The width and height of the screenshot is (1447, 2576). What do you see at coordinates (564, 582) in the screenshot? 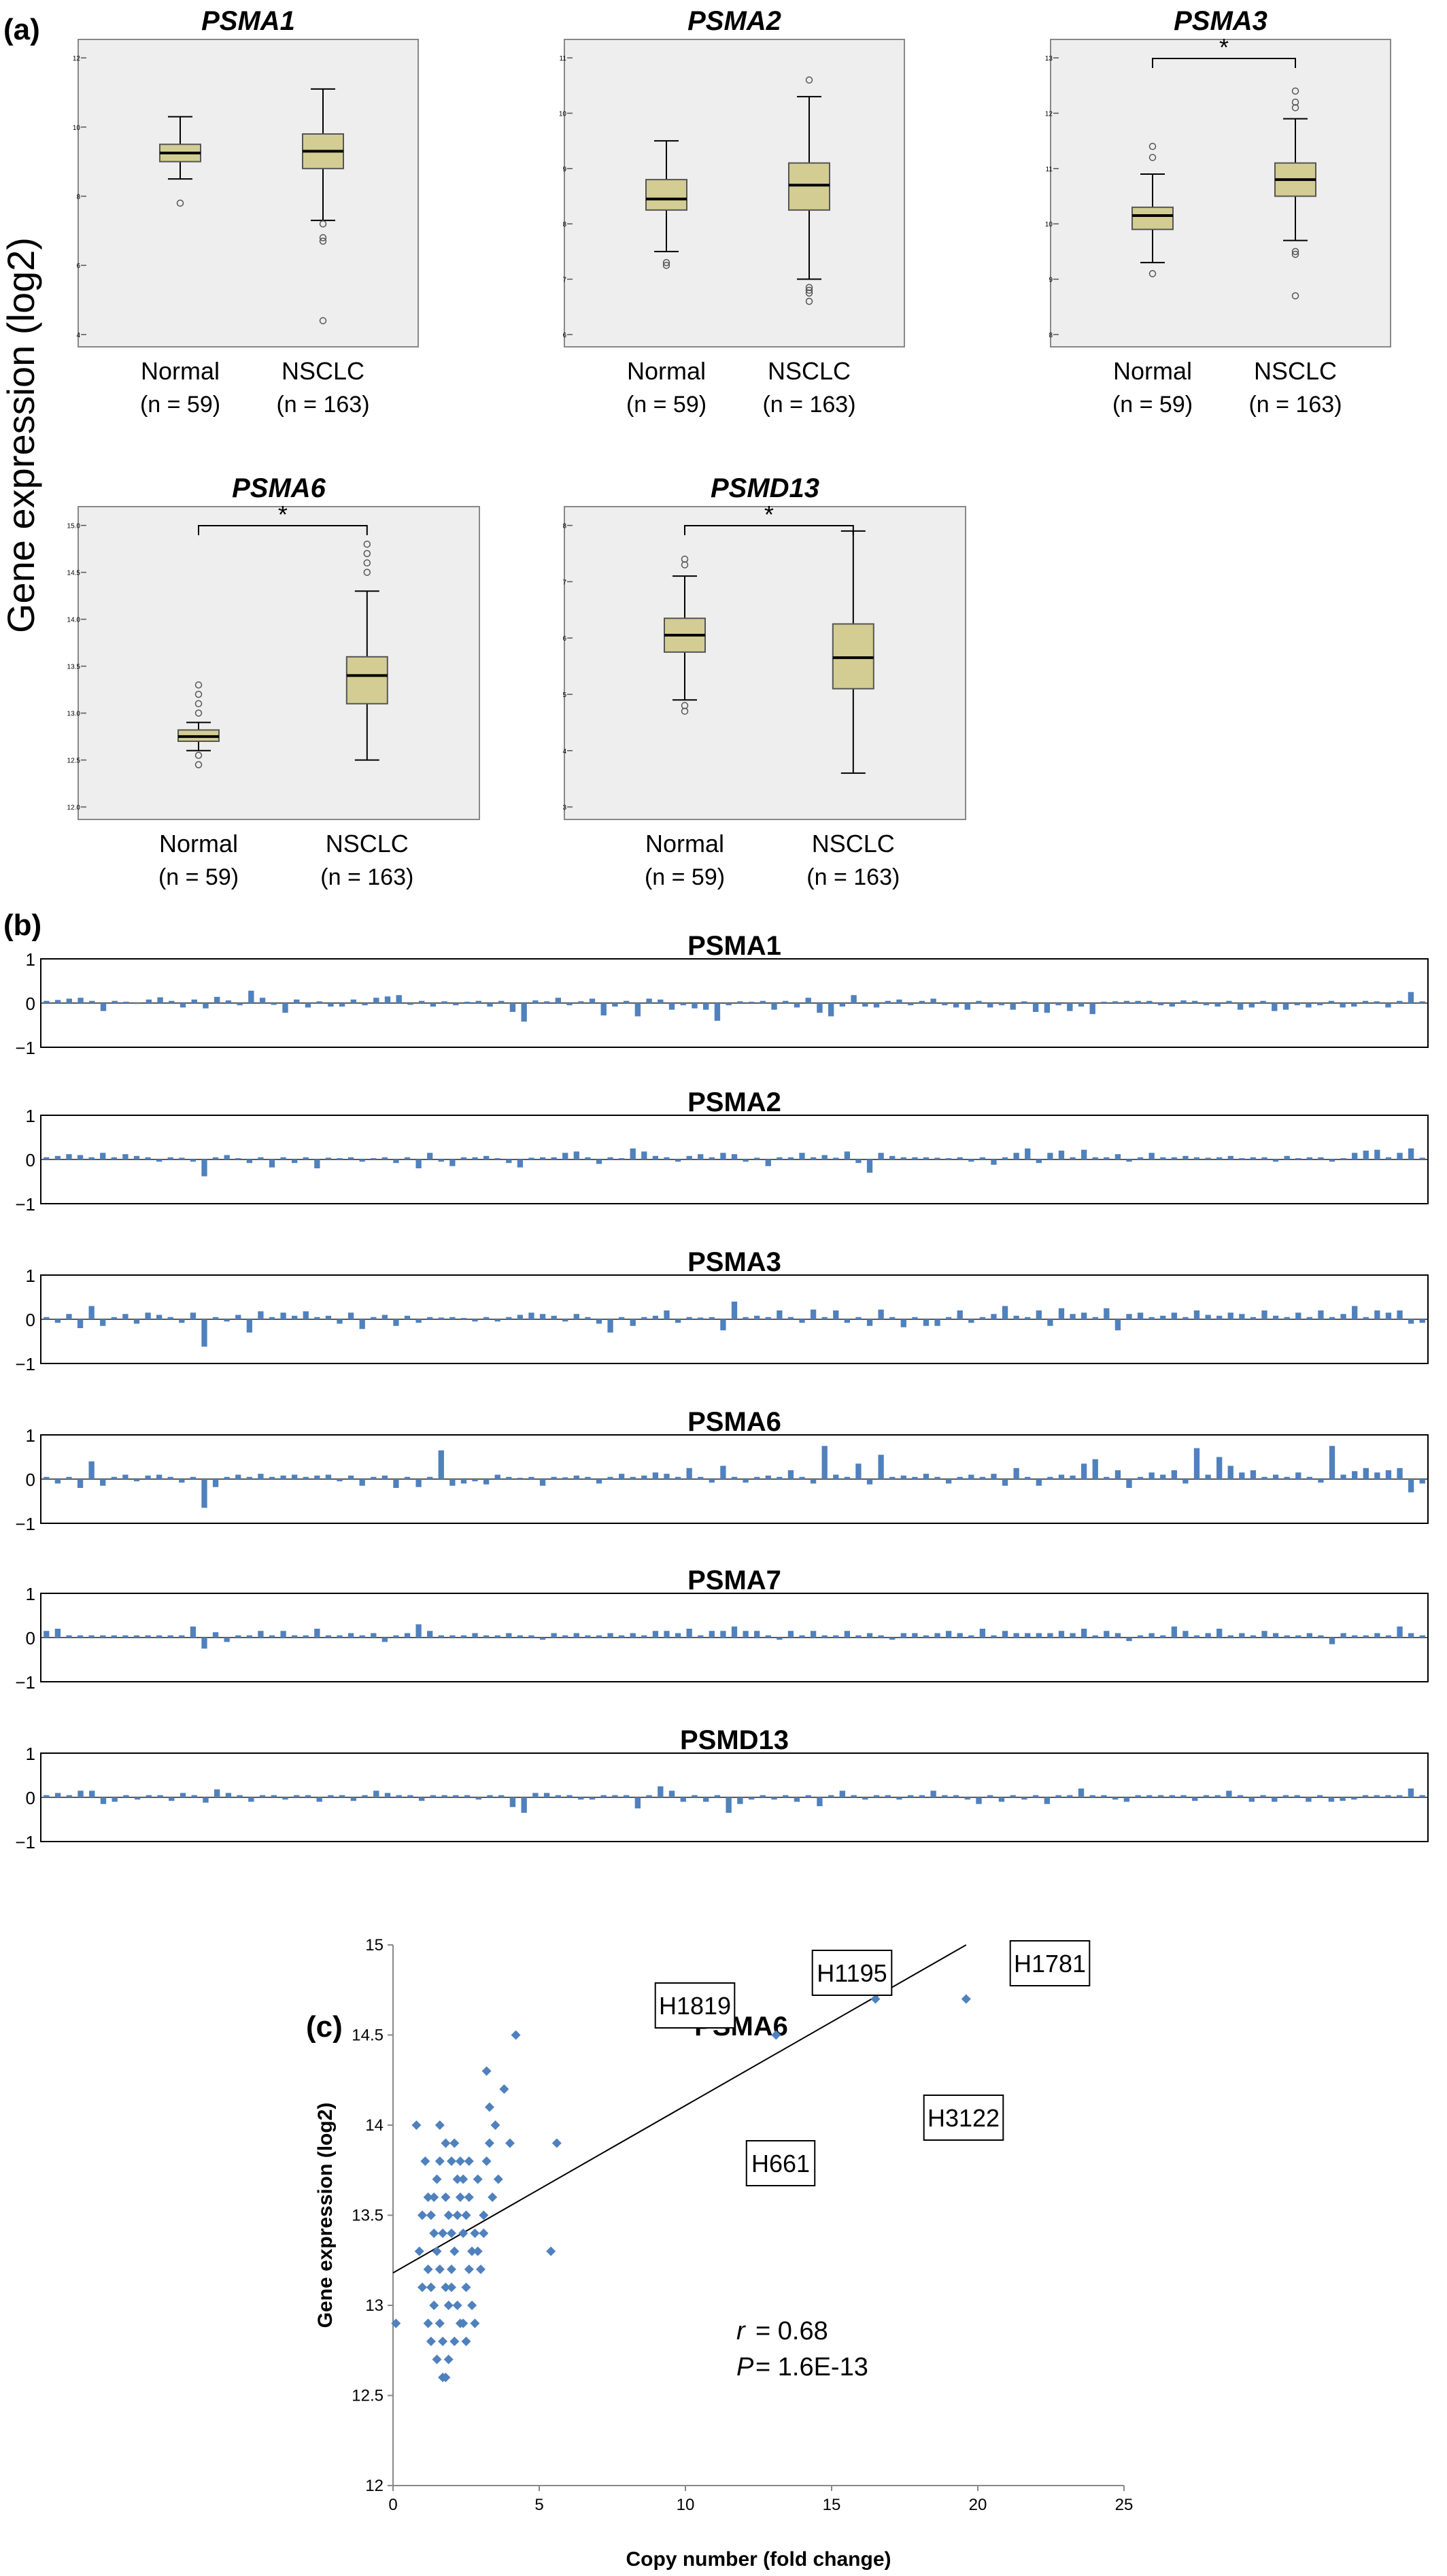
I see `y-tick-label: 7` at bounding box center [564, 582].